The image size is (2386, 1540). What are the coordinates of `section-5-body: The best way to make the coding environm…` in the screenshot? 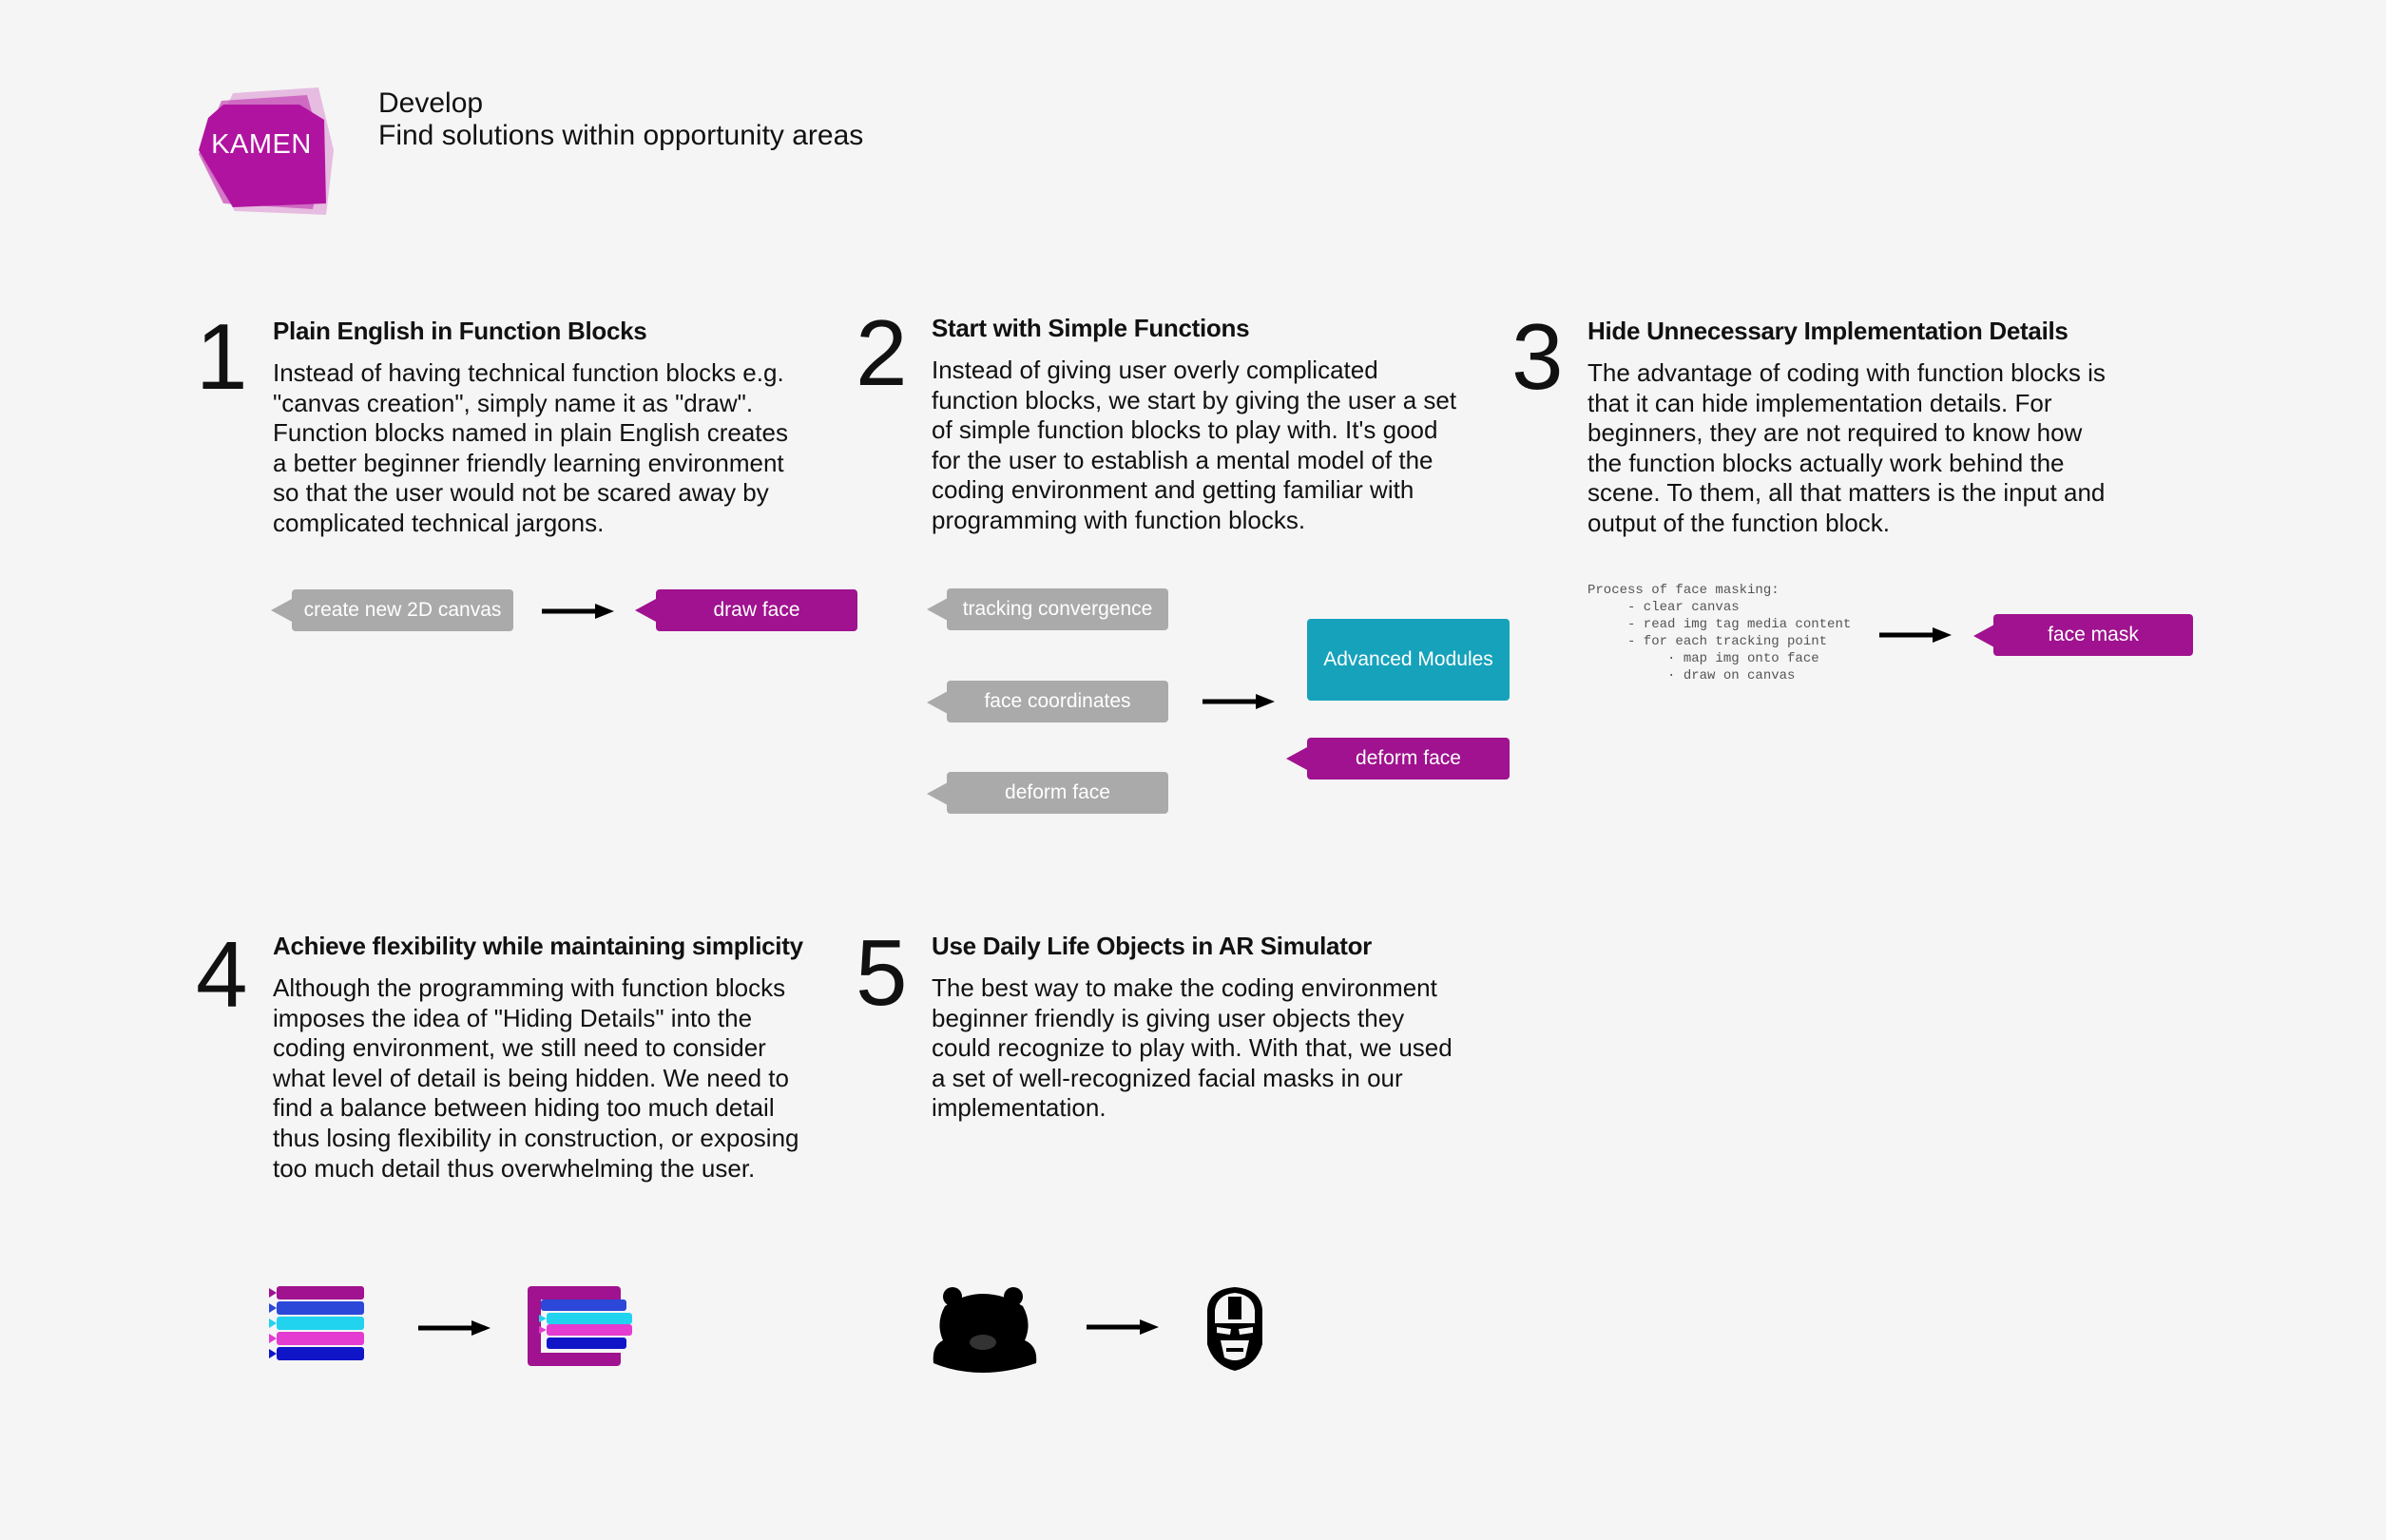 It's located at (1193, 1048).